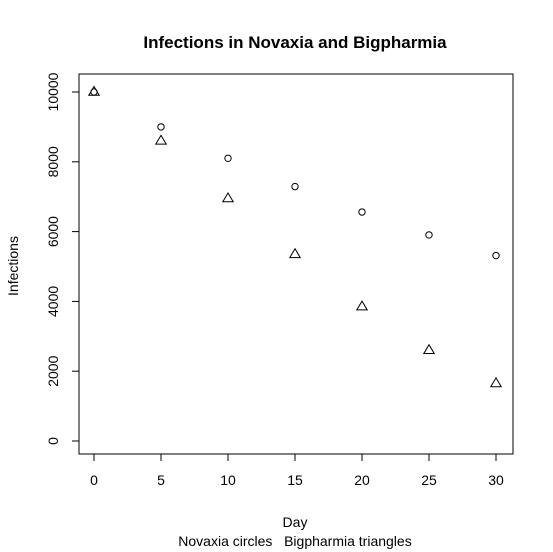  I want to click on y-tick-label: 10000, so click(53, 91).